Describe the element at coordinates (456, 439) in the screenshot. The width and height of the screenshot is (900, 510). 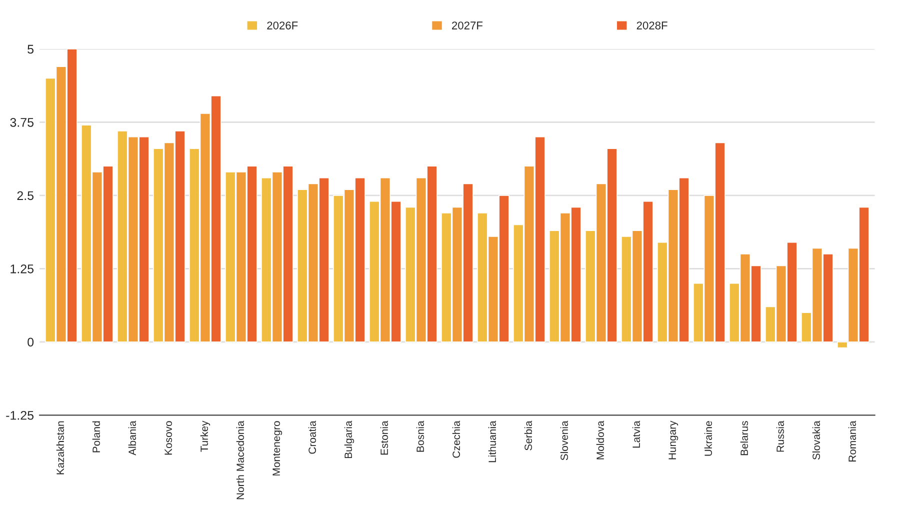
I see `x-tick-label: Czechia` at that location.